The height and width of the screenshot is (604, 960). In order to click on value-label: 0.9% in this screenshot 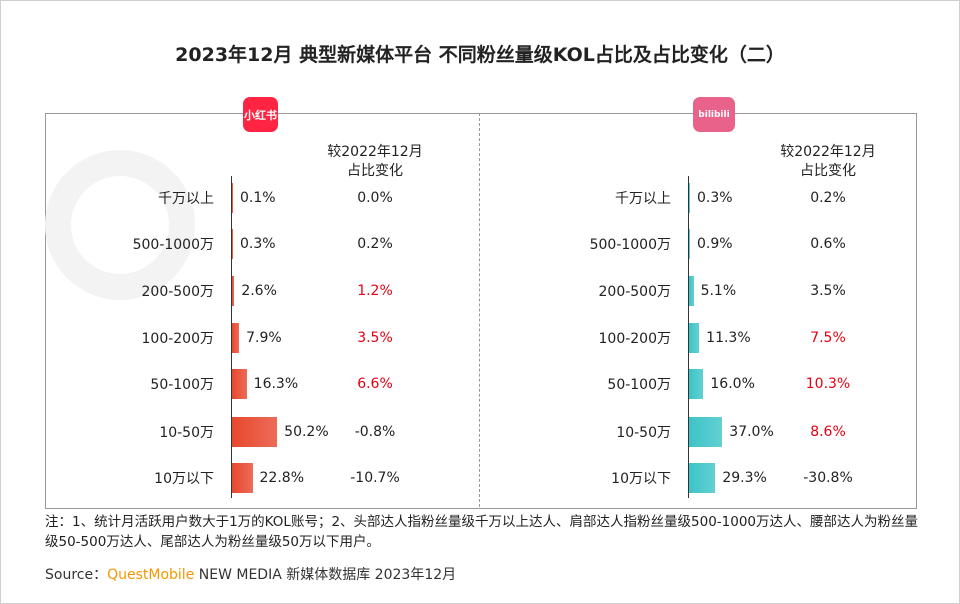, I will do `click(715, 244)`.